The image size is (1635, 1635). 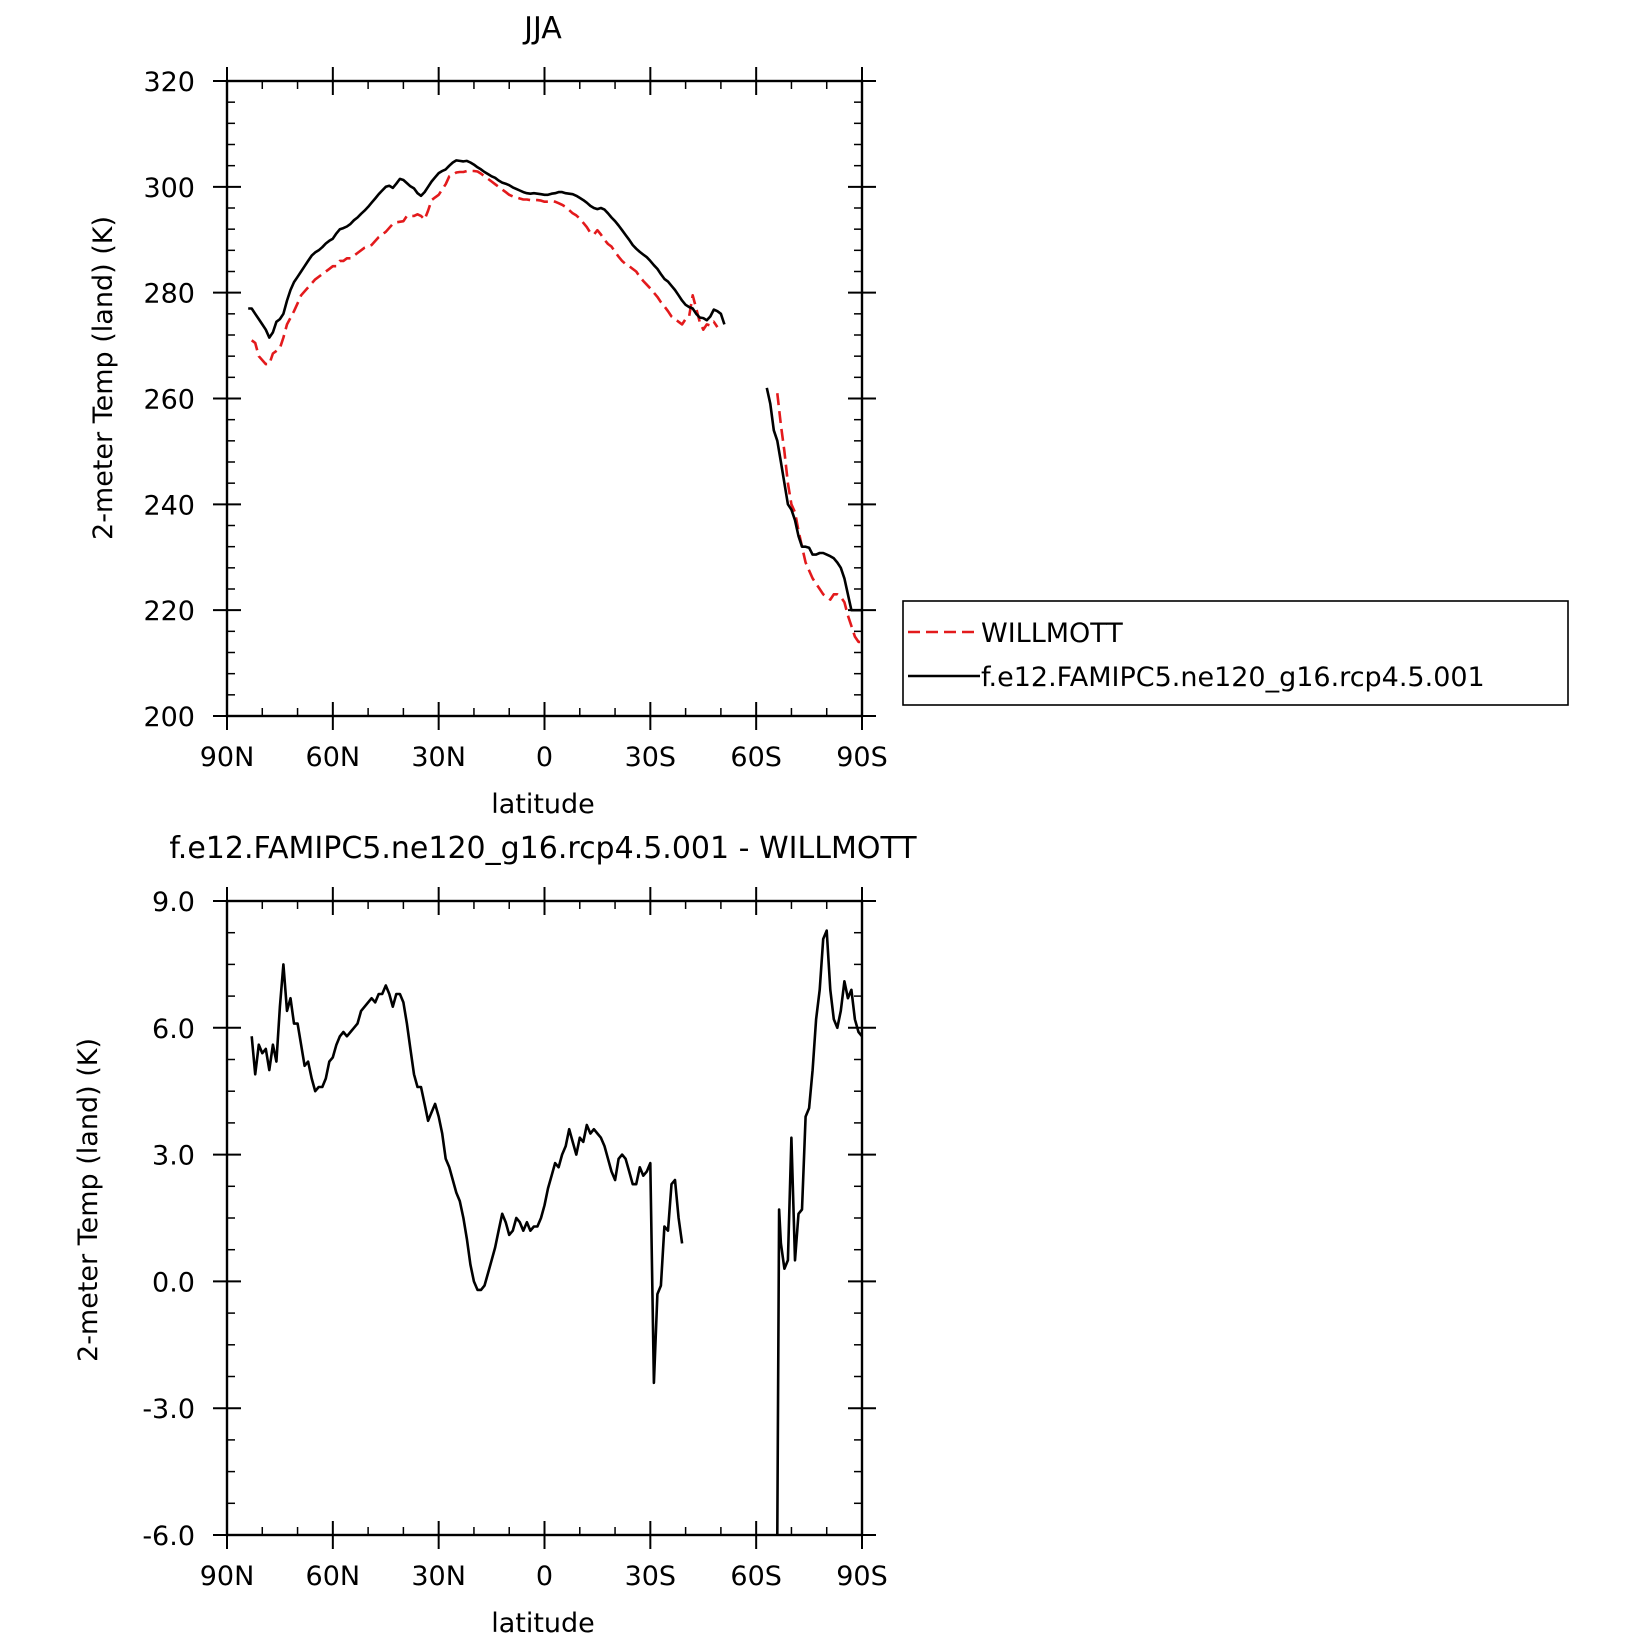 What do you see at coordinates (169, 188) in the screenshot?
I see `y-tick-label: 300` at bounding box center [169, 188].